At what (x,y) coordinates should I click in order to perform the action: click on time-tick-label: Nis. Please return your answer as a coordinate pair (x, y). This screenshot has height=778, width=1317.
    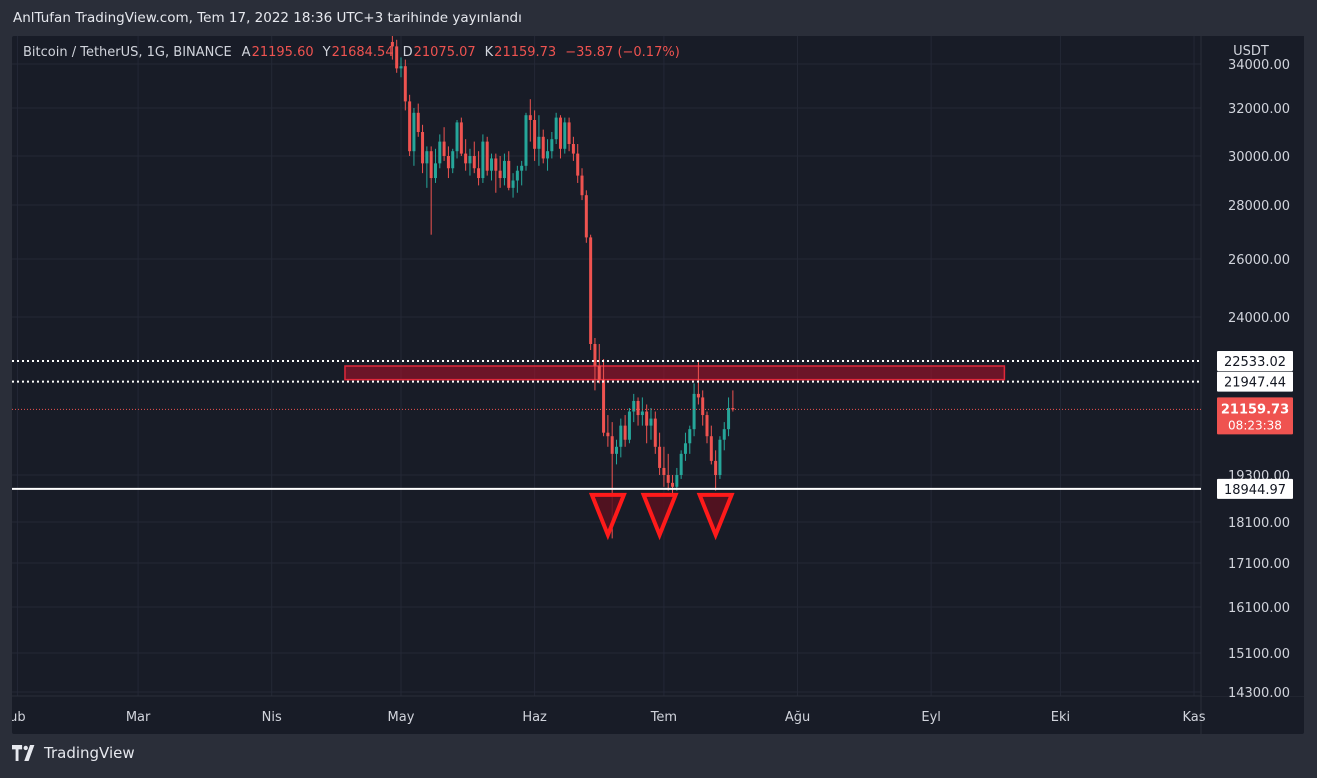
    Looking at the image, I should click on (272, 717).